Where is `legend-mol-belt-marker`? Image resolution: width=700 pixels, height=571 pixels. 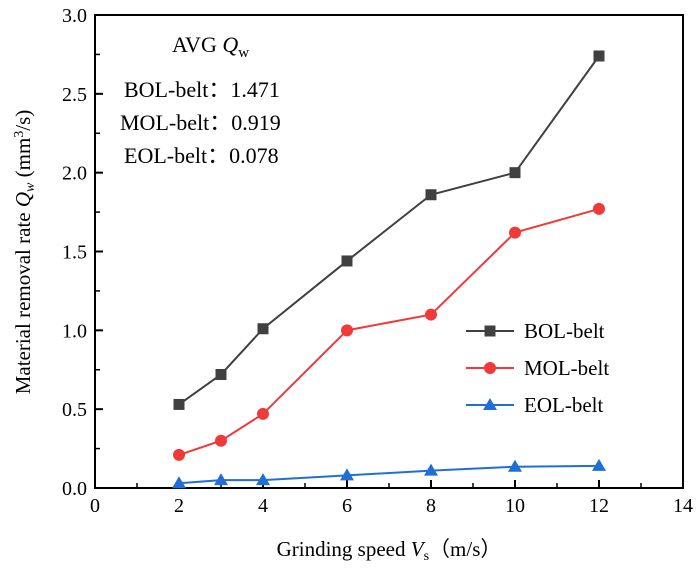
legend-mol-belt-marker is located at coordinates (490, 368).